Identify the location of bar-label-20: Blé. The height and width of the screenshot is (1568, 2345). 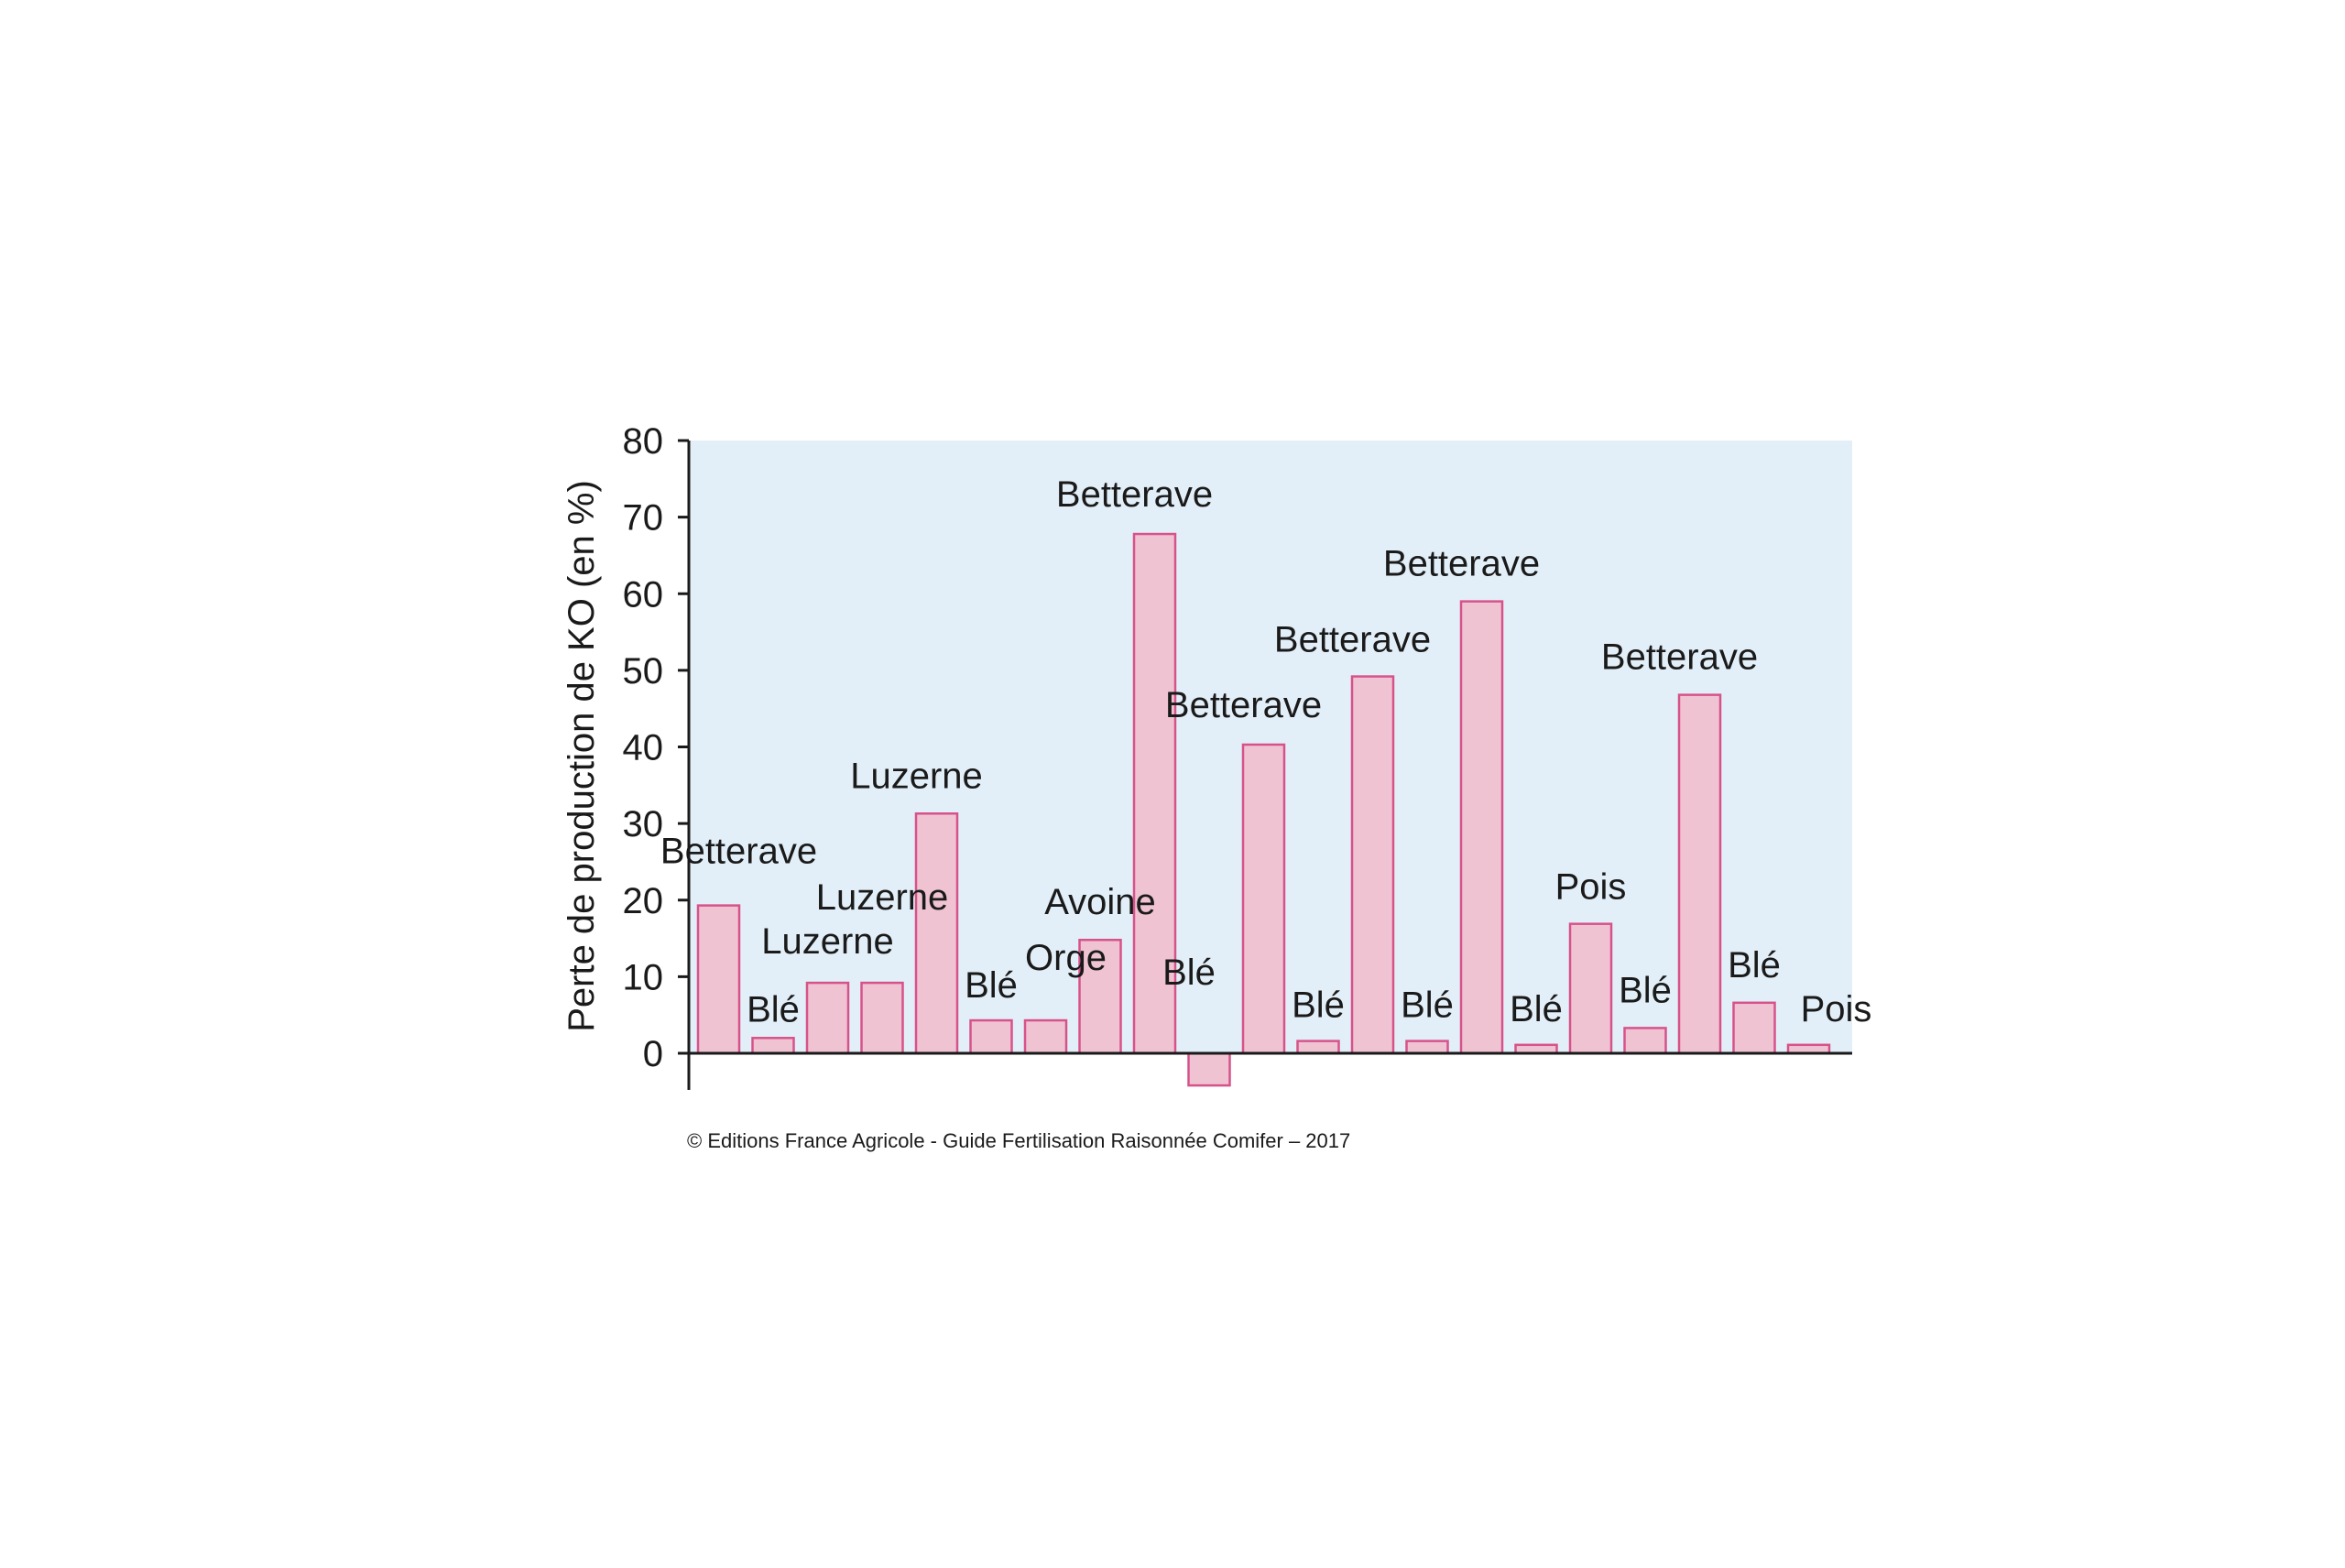
(1754, 965).